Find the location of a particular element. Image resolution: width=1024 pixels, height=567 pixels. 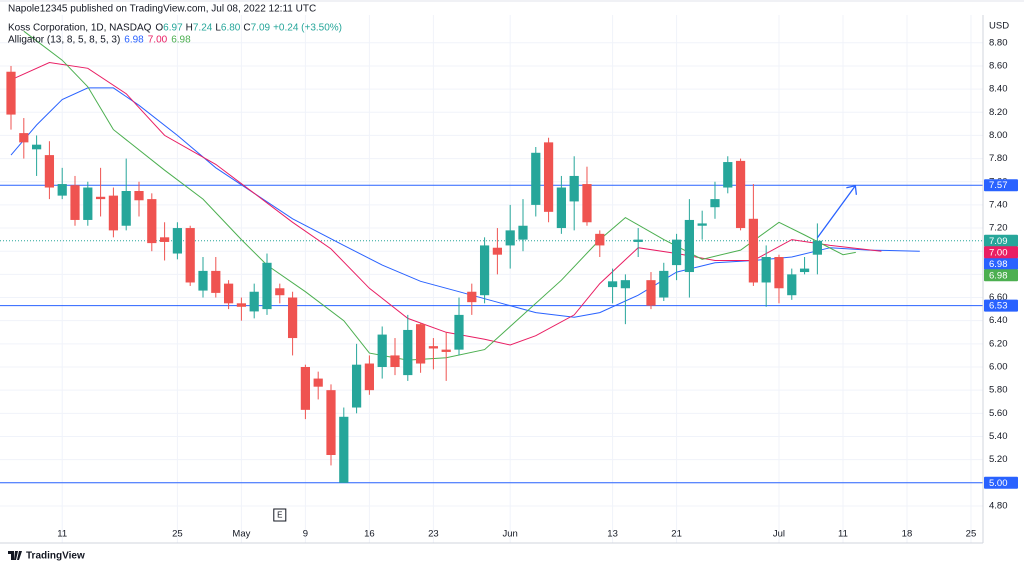

price-change: +0.24 (+3.50%) is located at coordinates (307, 28).